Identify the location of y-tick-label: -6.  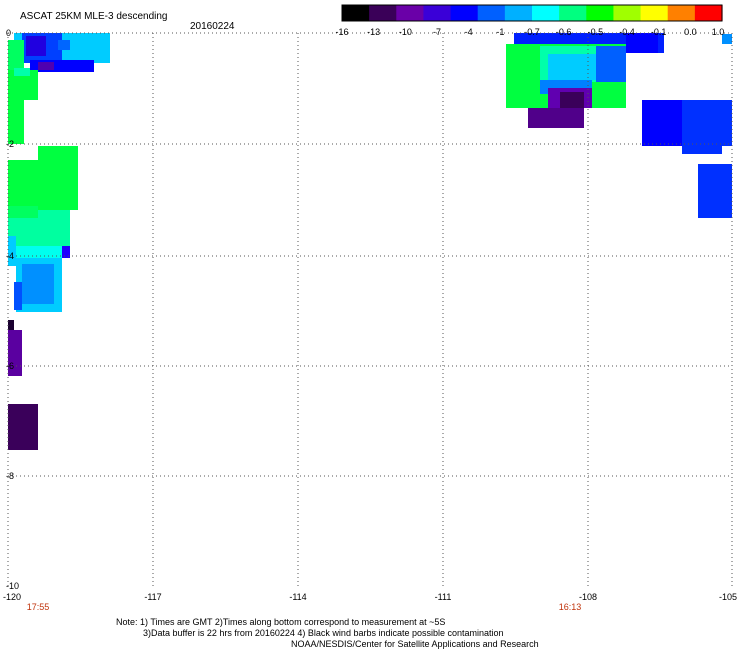
(10, 366).